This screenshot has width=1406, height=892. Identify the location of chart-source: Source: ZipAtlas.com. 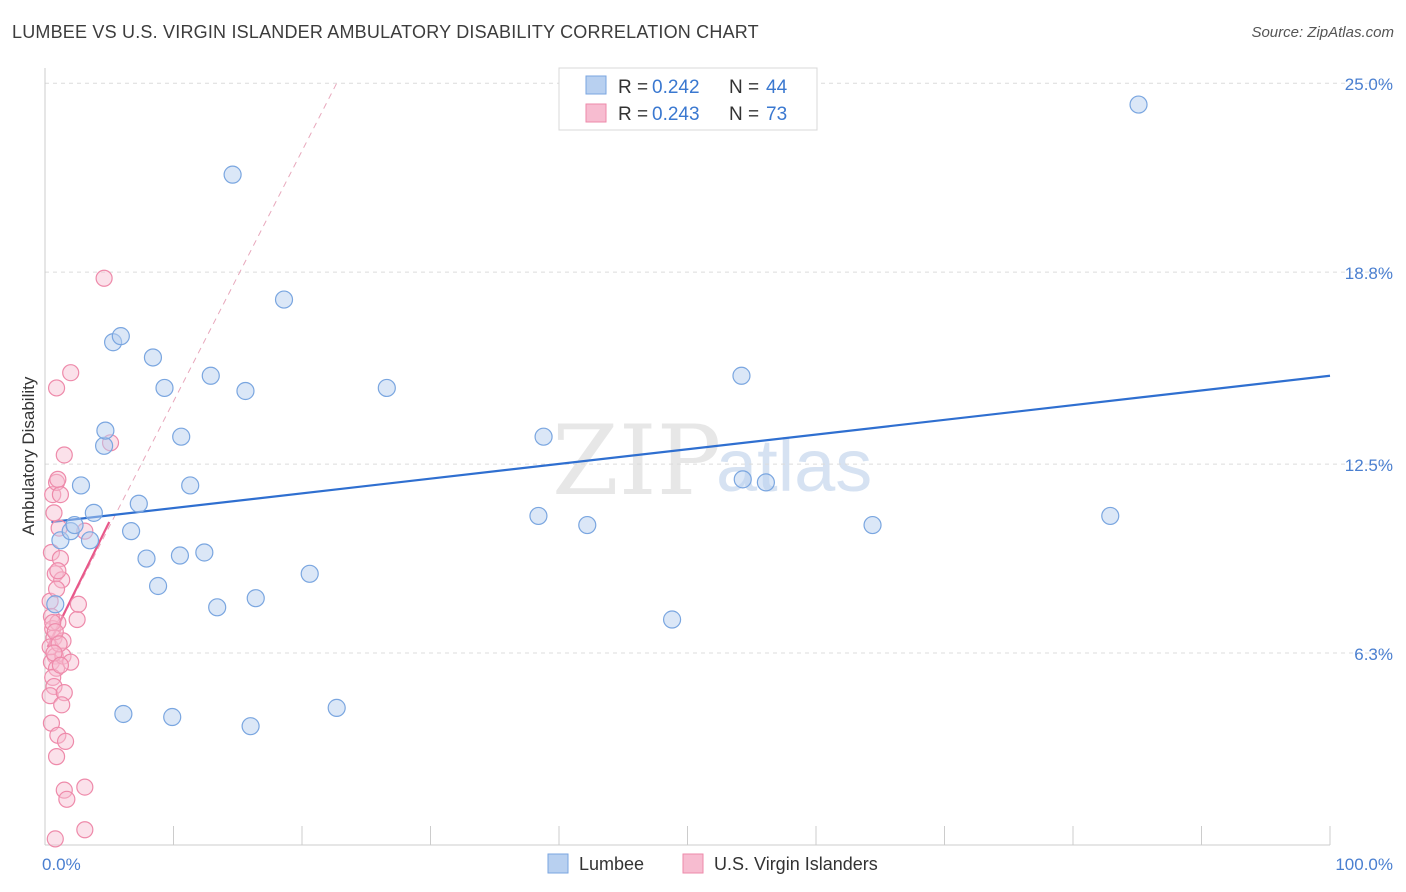
(1322, 32).